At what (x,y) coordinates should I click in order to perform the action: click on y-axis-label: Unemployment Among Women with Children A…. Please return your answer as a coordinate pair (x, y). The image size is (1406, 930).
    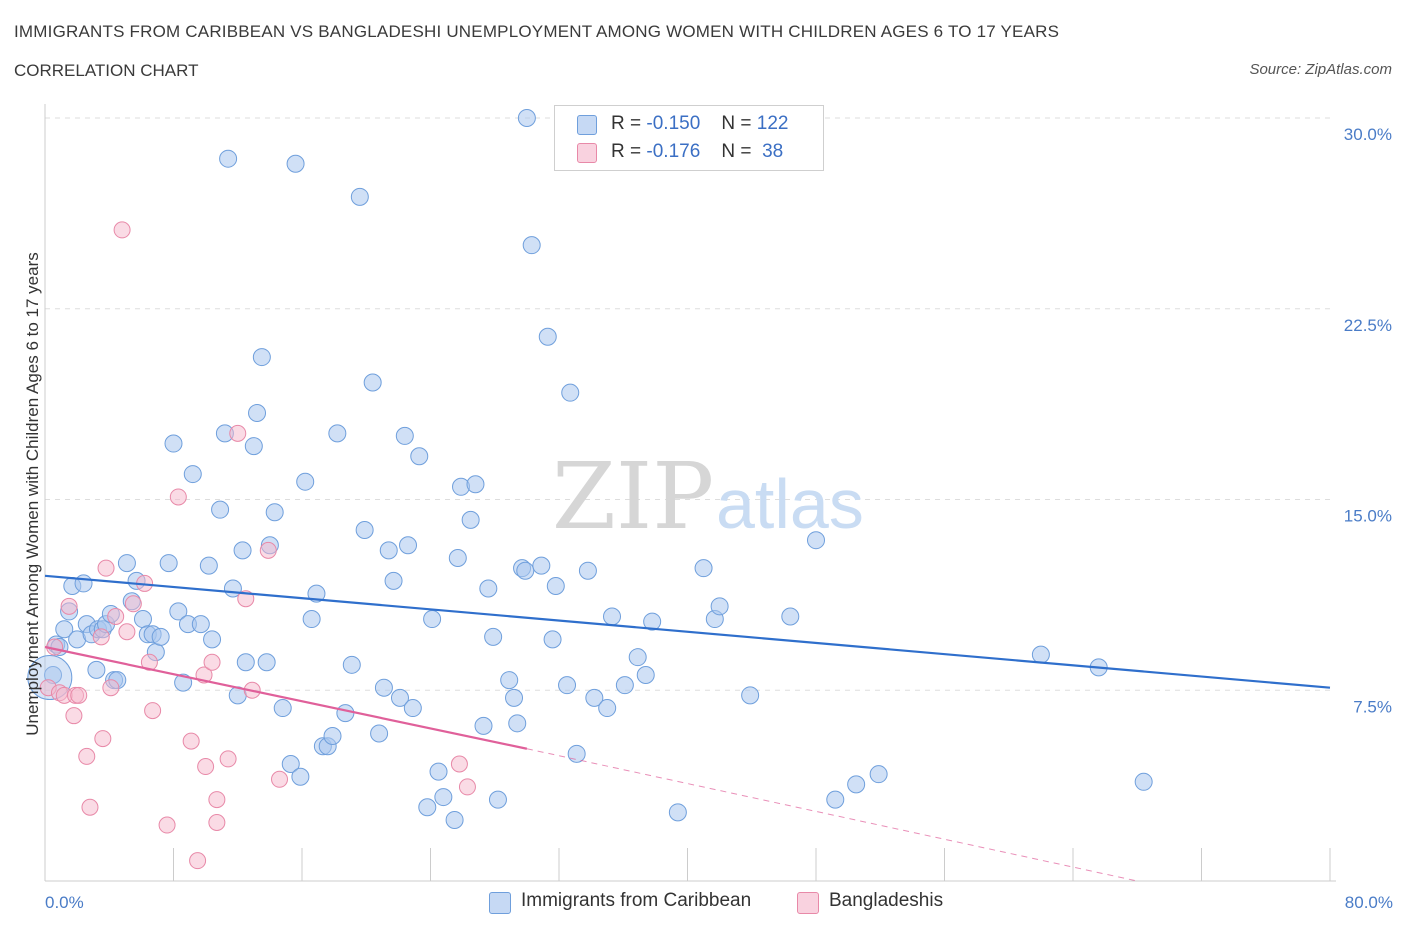
    Looking at the image, I should click on (32, 494).